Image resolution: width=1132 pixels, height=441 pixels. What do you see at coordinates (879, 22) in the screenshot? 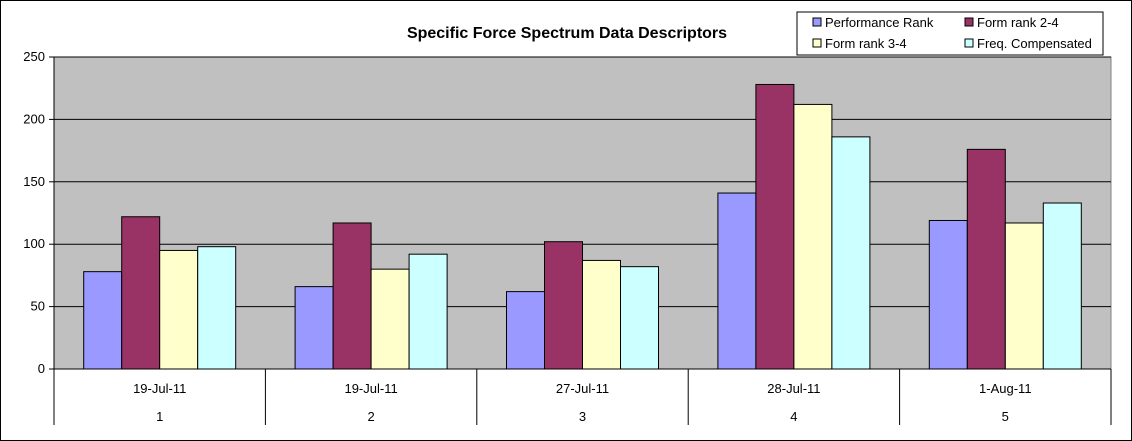
I see `legend-label: Performance Rank` at bounding box center [879, 22].